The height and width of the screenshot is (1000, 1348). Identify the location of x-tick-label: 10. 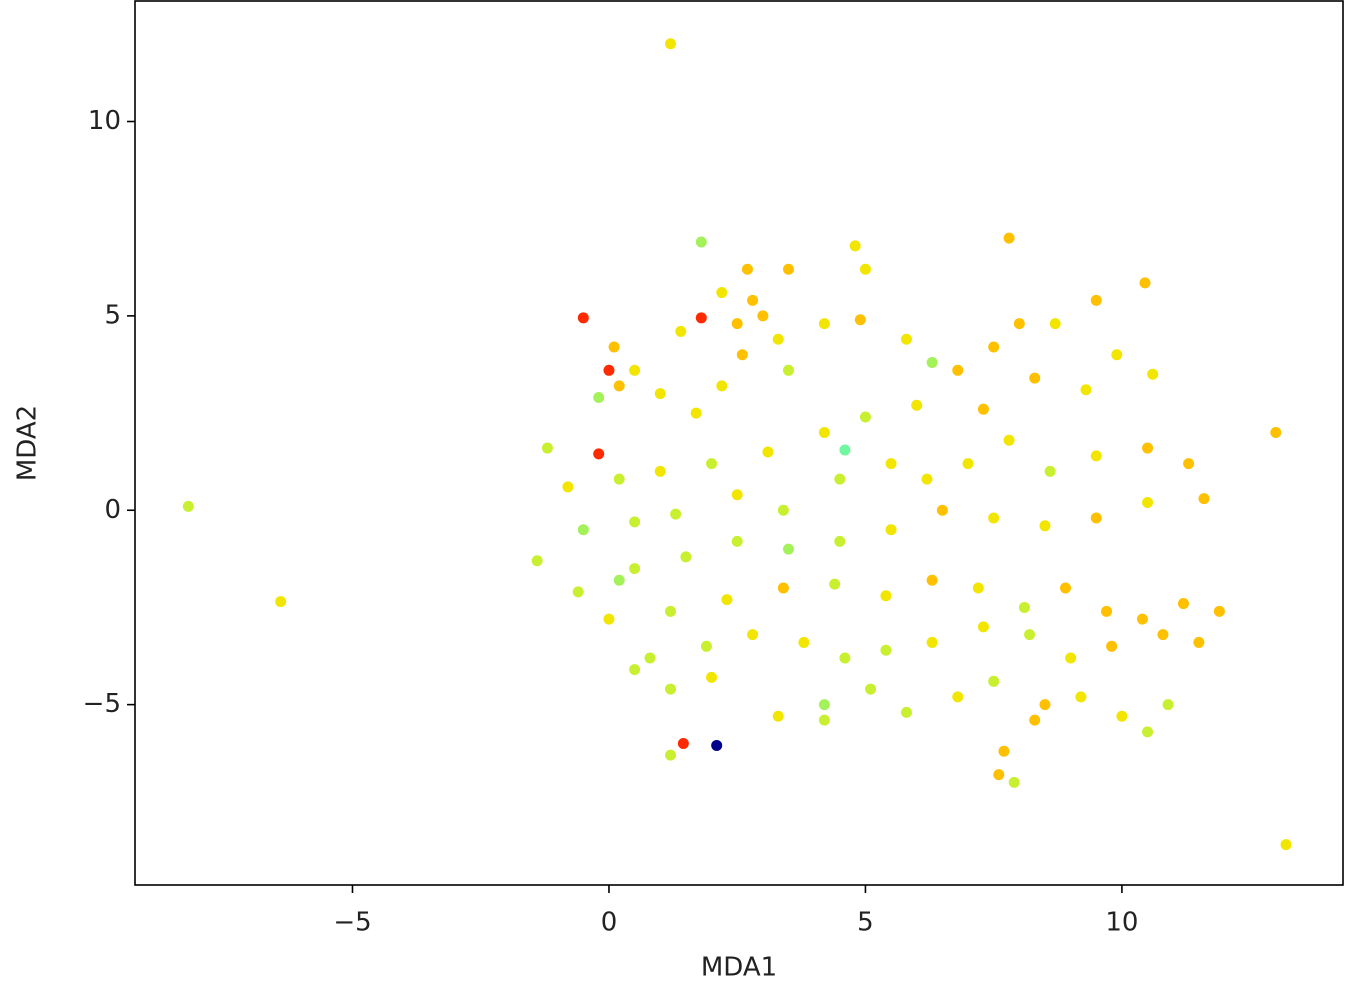
(1121, 923).